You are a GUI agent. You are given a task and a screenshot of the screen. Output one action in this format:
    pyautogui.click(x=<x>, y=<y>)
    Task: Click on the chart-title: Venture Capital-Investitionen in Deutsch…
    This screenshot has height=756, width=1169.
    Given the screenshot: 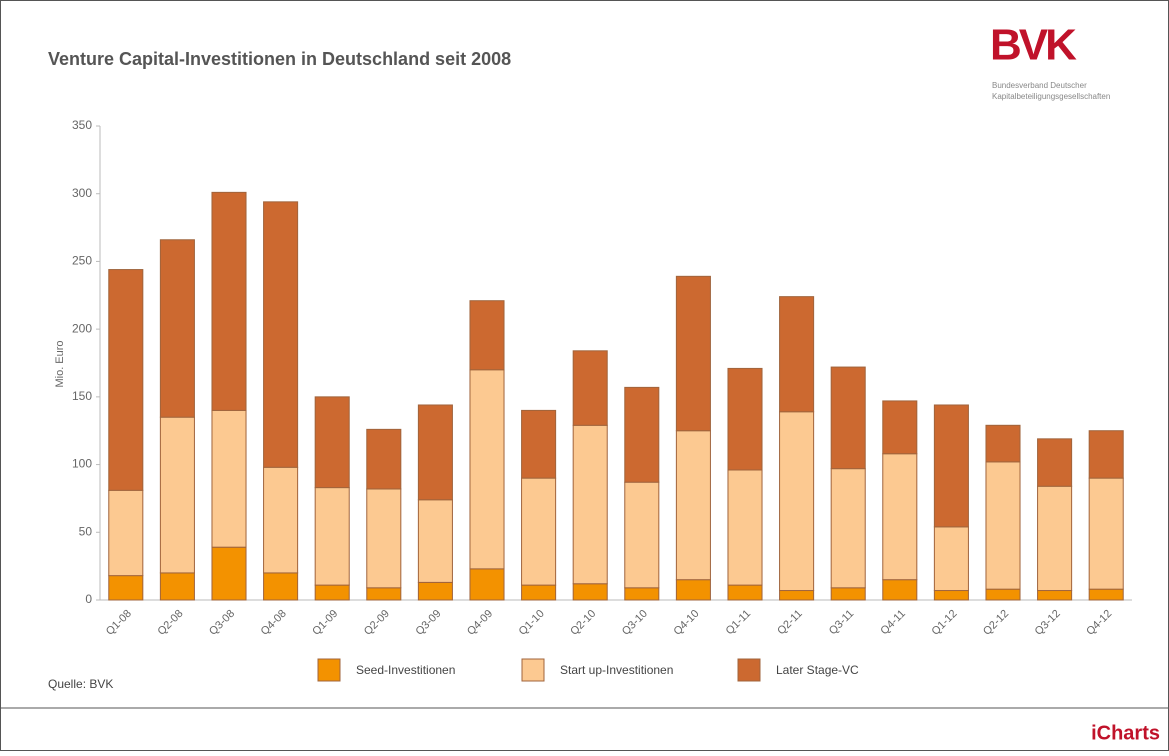 What is the action you would take?
    pyautogui.click(x=279, y=59)
    